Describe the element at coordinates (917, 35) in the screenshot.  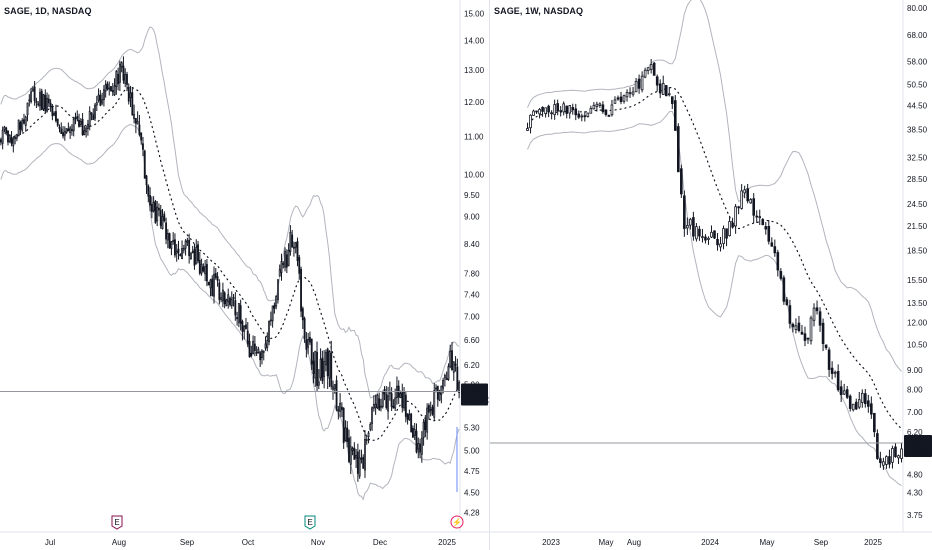
I see `y-tick-label: 68.00` at that location.